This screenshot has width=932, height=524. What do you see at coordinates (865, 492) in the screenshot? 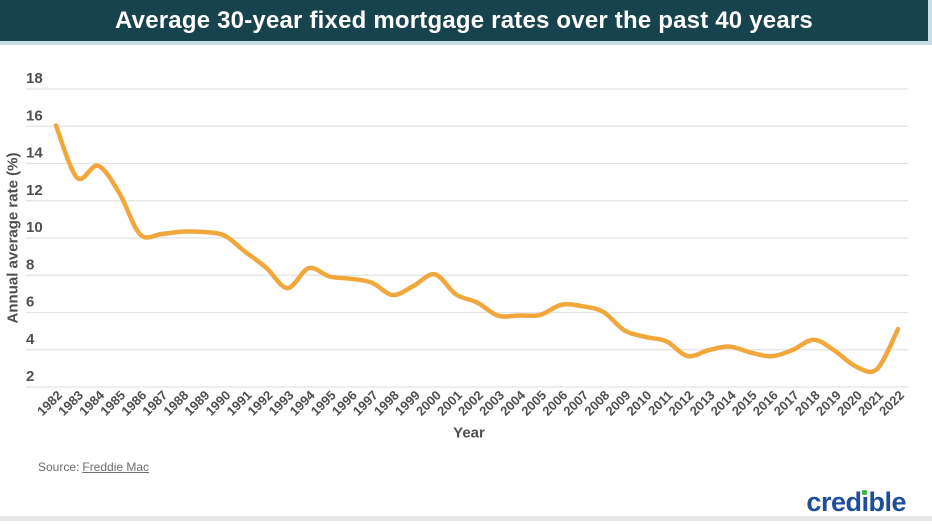
I see `logo-i-dot-icon` at bounding box center [865, 492].